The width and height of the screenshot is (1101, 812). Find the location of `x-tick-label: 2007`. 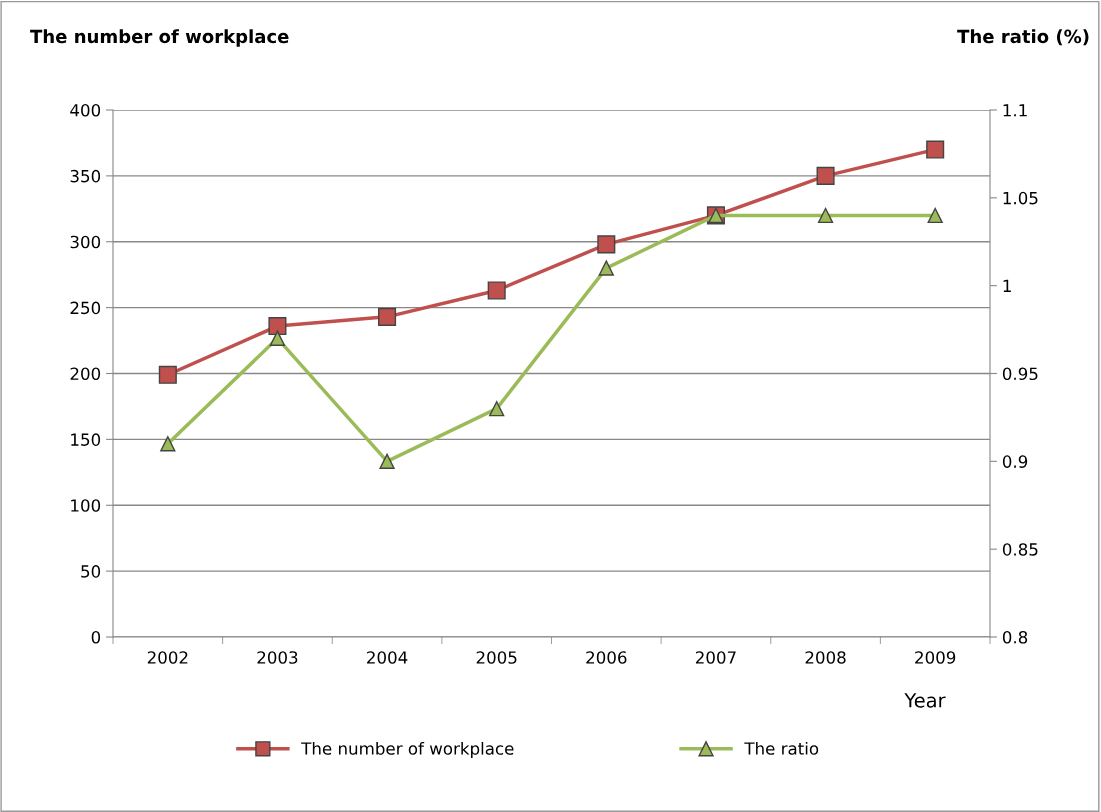

x-tick-label: 2007 is located at coordinates (715, 657).